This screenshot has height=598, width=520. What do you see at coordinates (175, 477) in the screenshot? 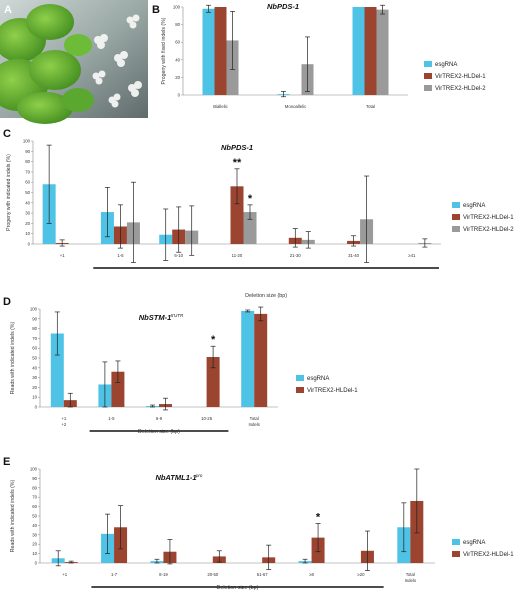
I see `chart-title: NbATML1-1` at bounding box center [175, 477].